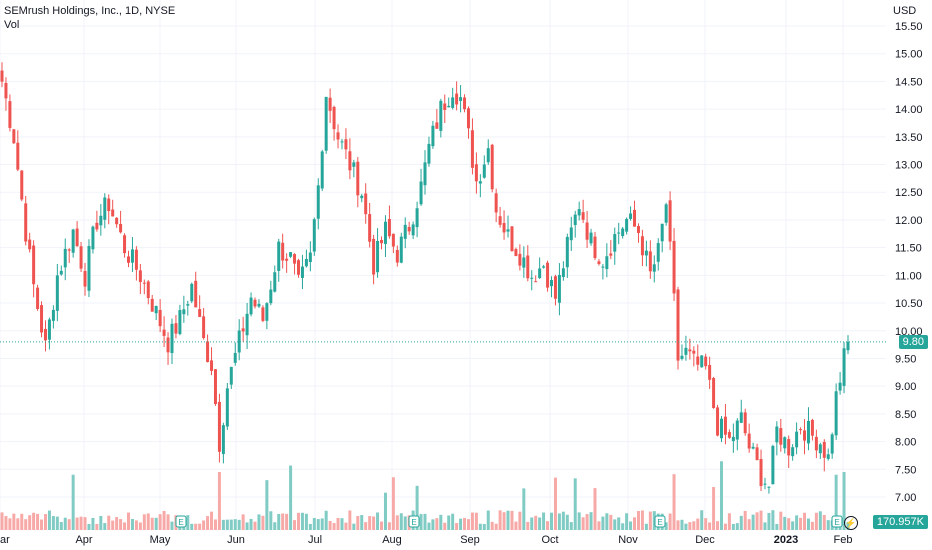  Describe the element at coordinates (426, 540) in the screenshot. I see `time-axis: ar Apr May Jun Jul Aug Sep Oct Nov Dec 2023 Feb` at that location.